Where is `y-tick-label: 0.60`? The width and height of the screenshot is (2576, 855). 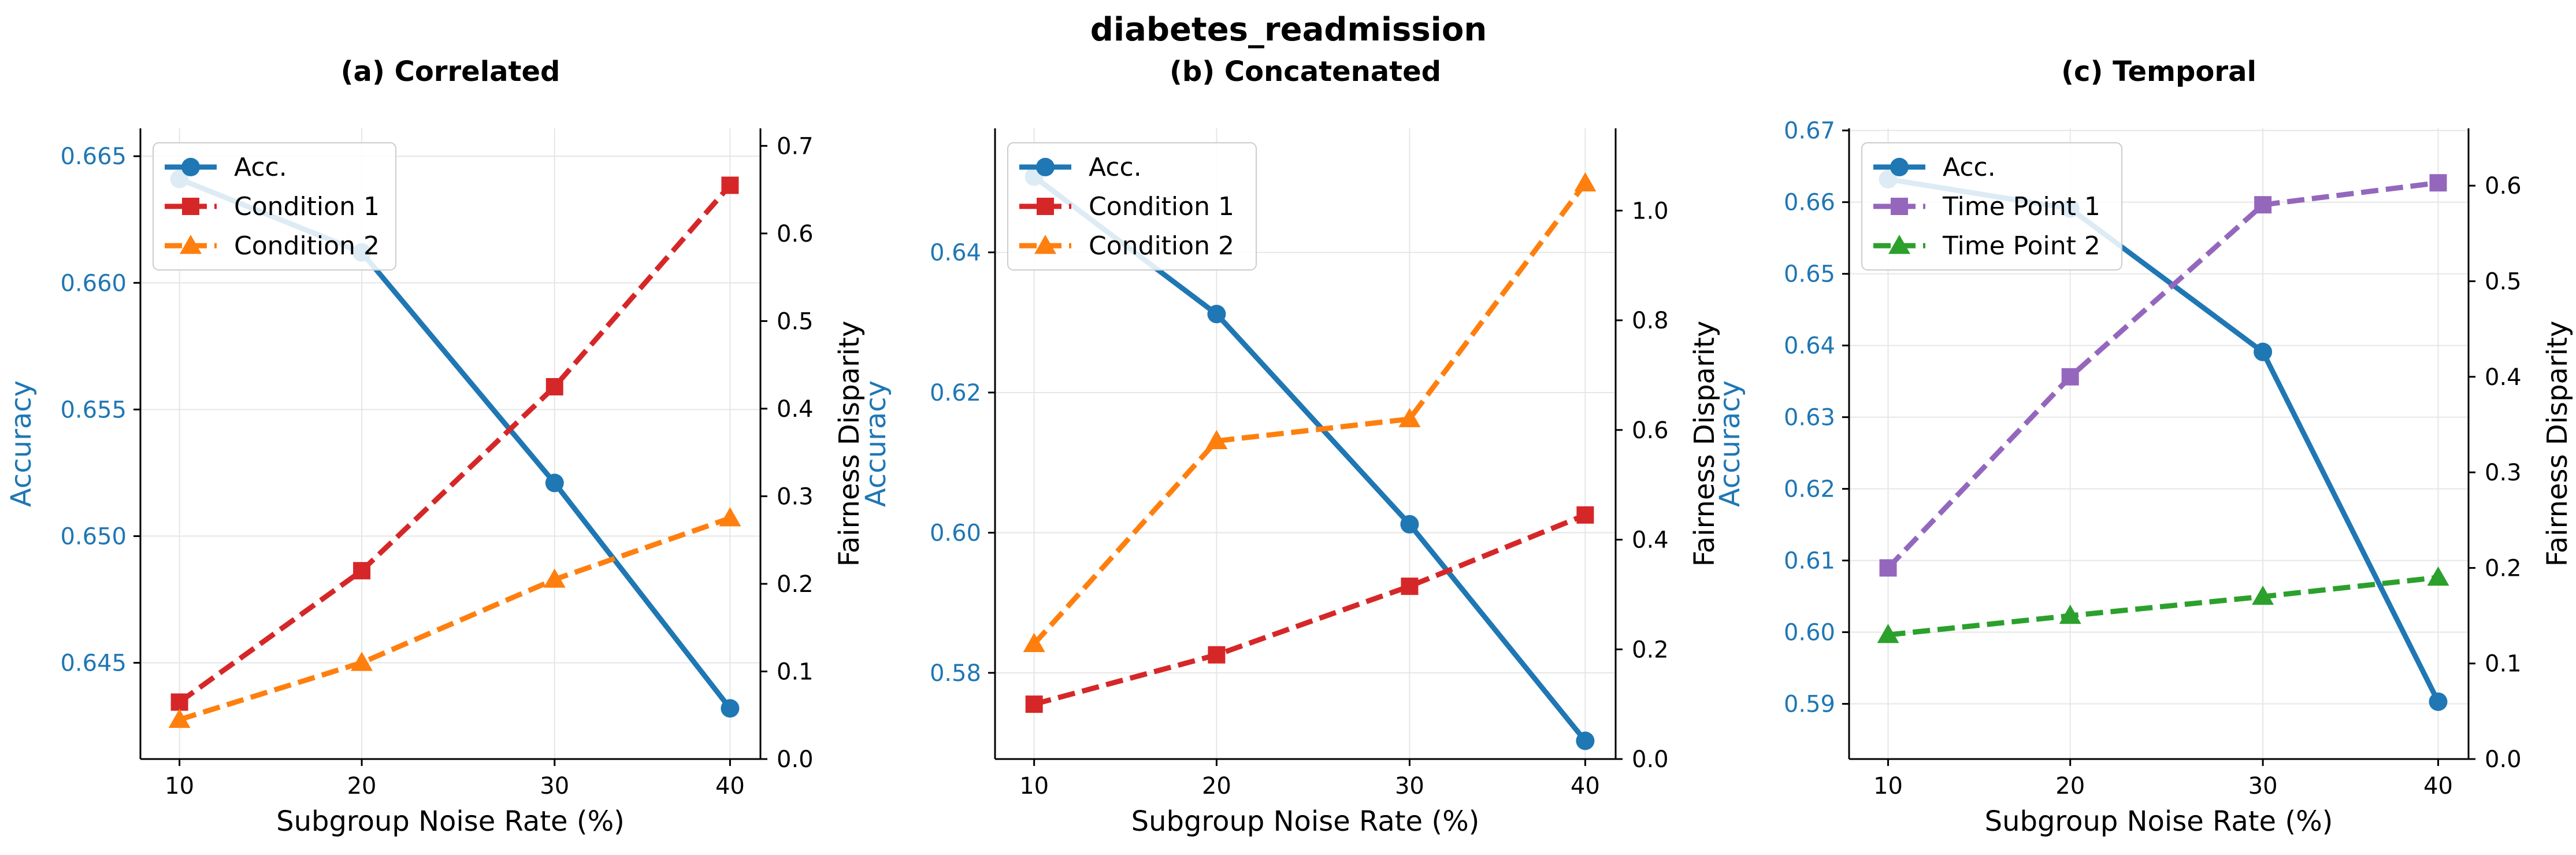 y-tick-label: 0.60 is located at coordinates (1810, 633).